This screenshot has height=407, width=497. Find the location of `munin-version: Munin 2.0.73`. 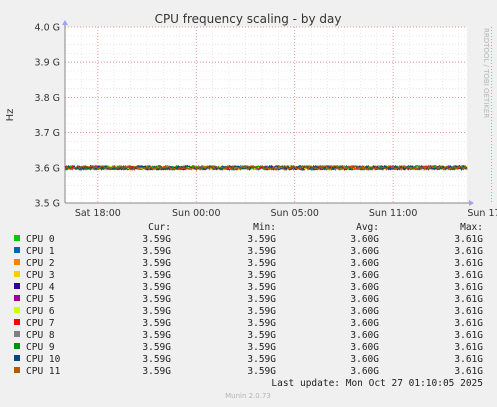

munin-version: Munin 2.0.73 is located at coordinates (248, 396).